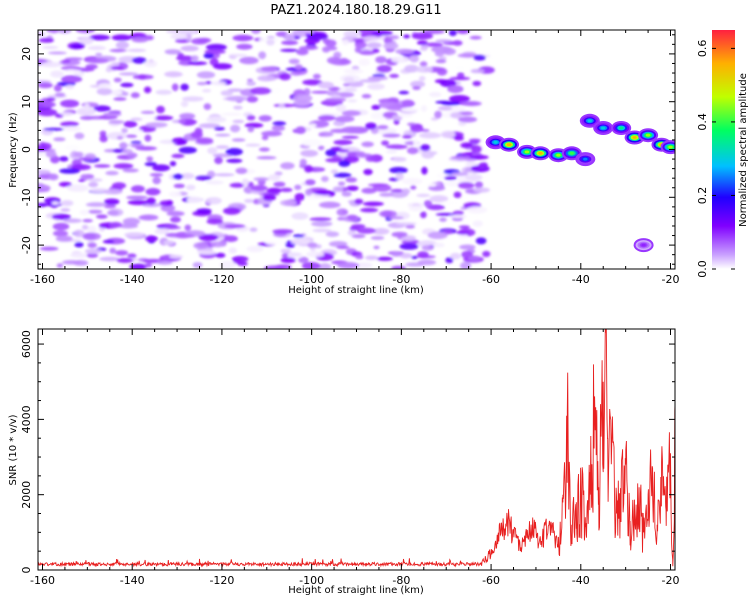  Describe the element at coordinates (715, 159) in the screenshot. I see `colorbar-ticks: 0.0 0.2 0.4 0.6` at that location.